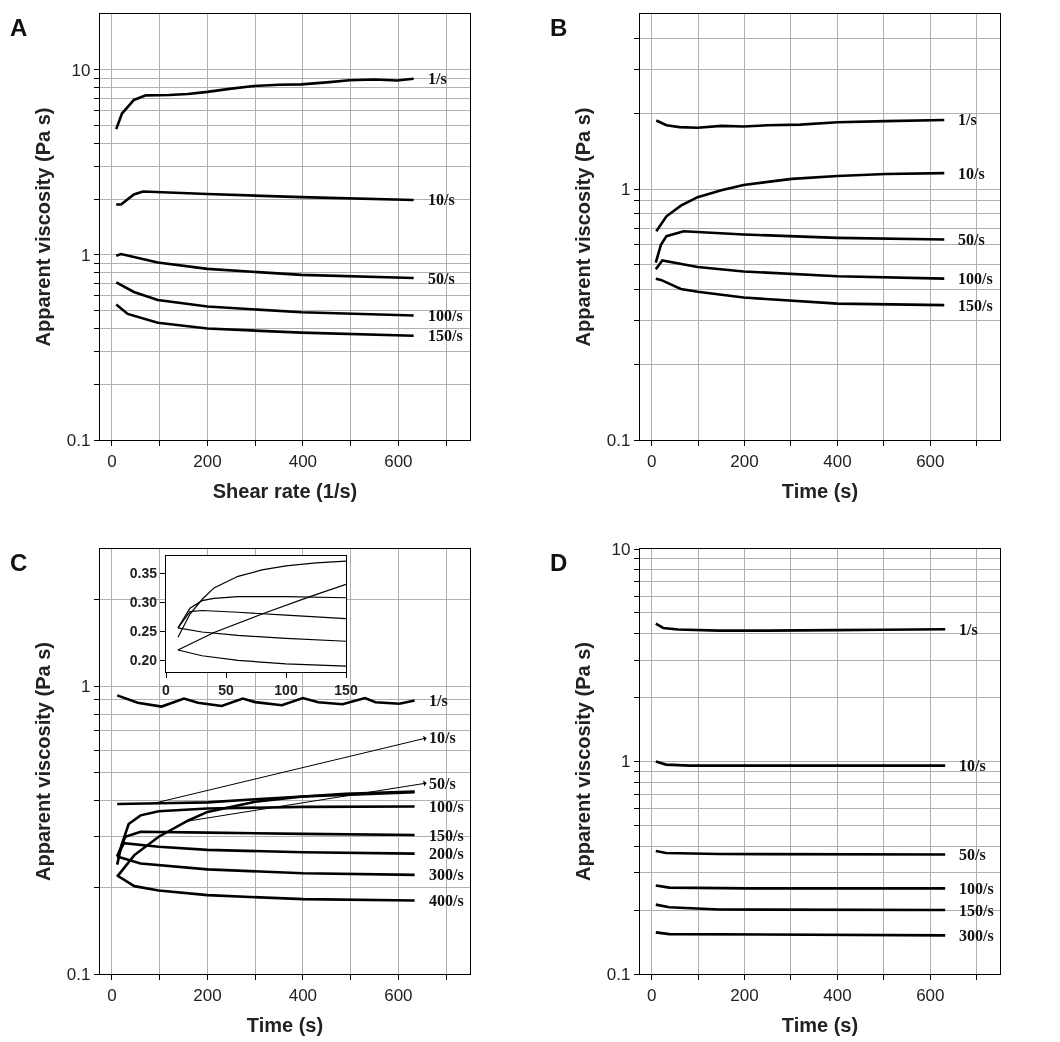  Describe the element at coordinates (446, 806) in the screenshot. I see `legend-label: 100/s` at that location.